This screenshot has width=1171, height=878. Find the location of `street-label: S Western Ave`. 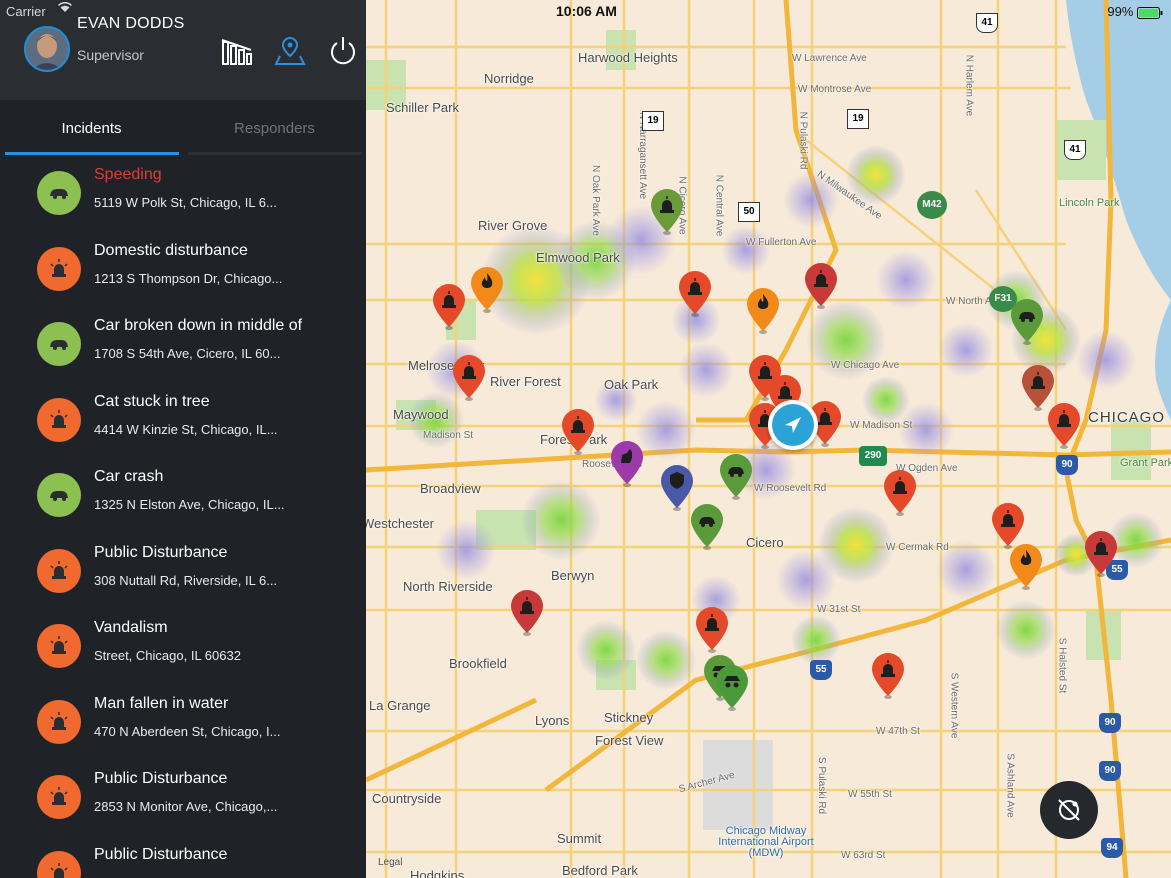

street-label: S Western Ave is located at coordinates (954, 705).